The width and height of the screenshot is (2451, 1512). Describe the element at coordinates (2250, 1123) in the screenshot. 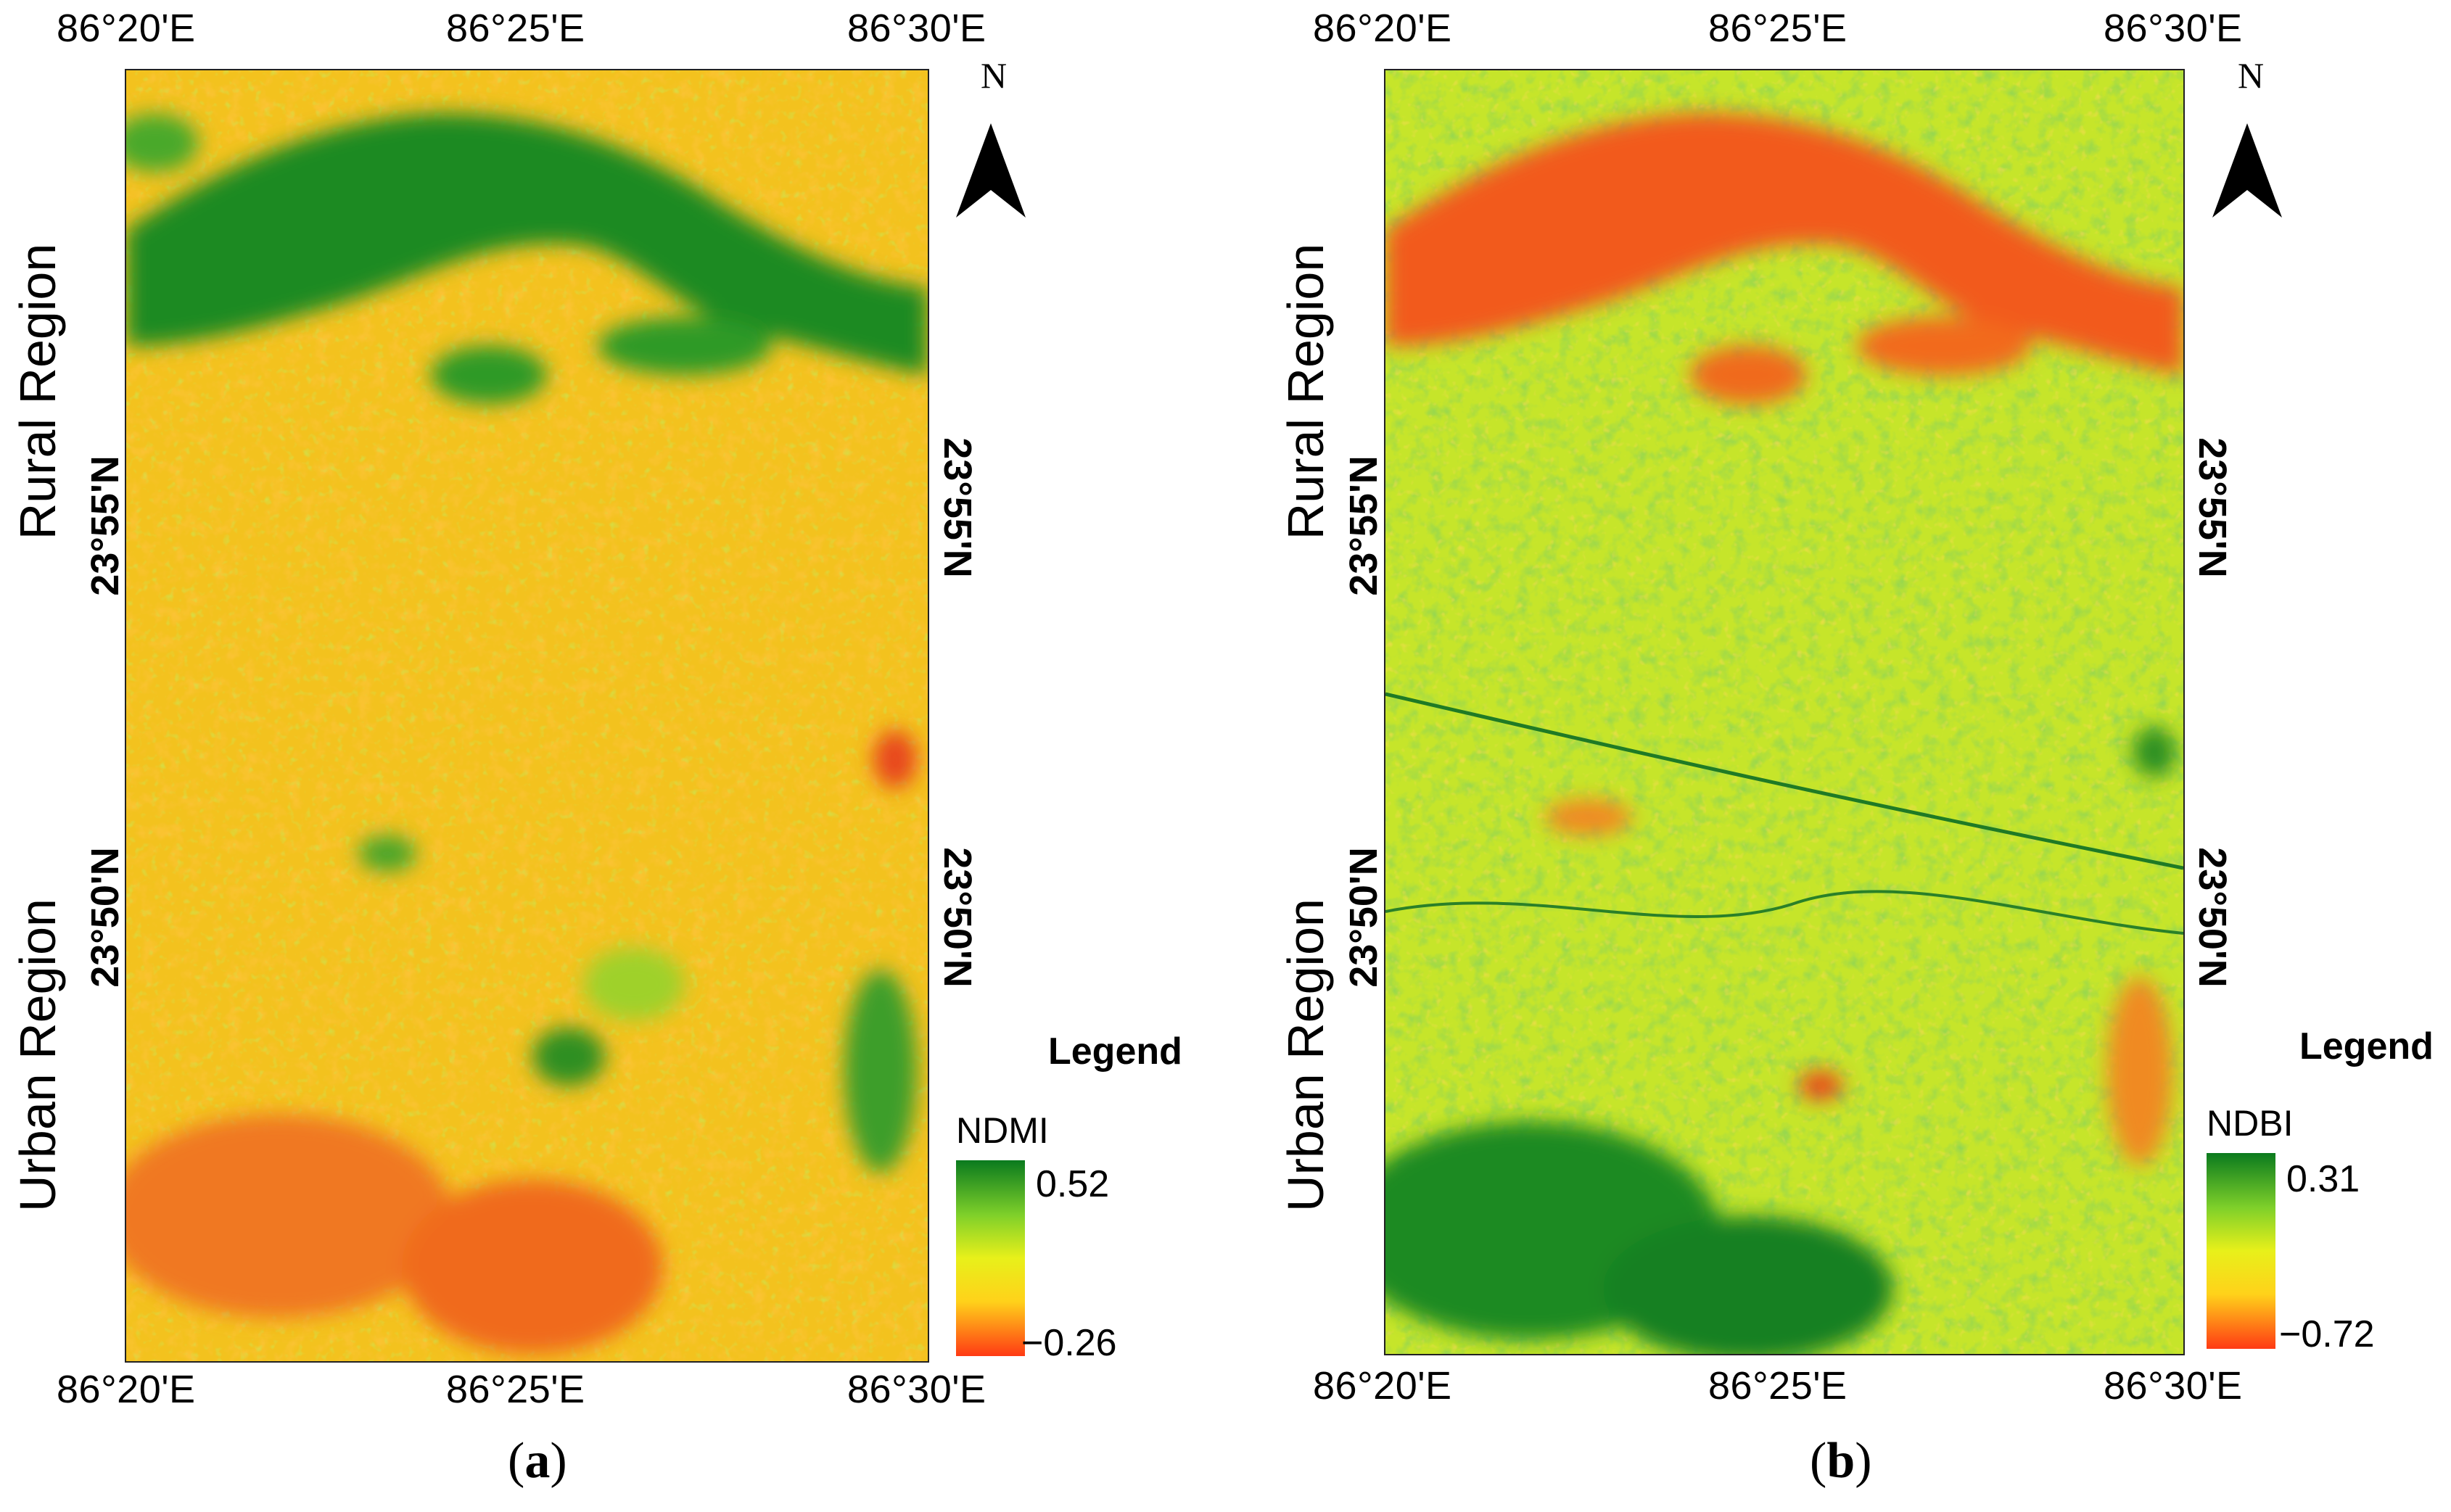

I see `legend-variable: NDBI` at that location.